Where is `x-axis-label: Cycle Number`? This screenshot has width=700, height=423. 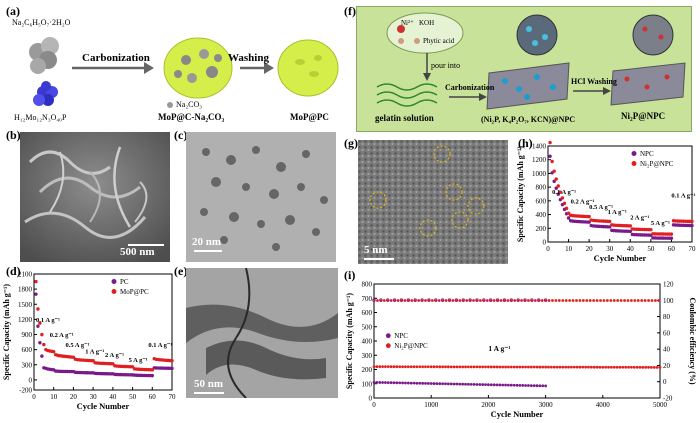 x-axis-label: Cycle Number is located at coordinates (620, 258).